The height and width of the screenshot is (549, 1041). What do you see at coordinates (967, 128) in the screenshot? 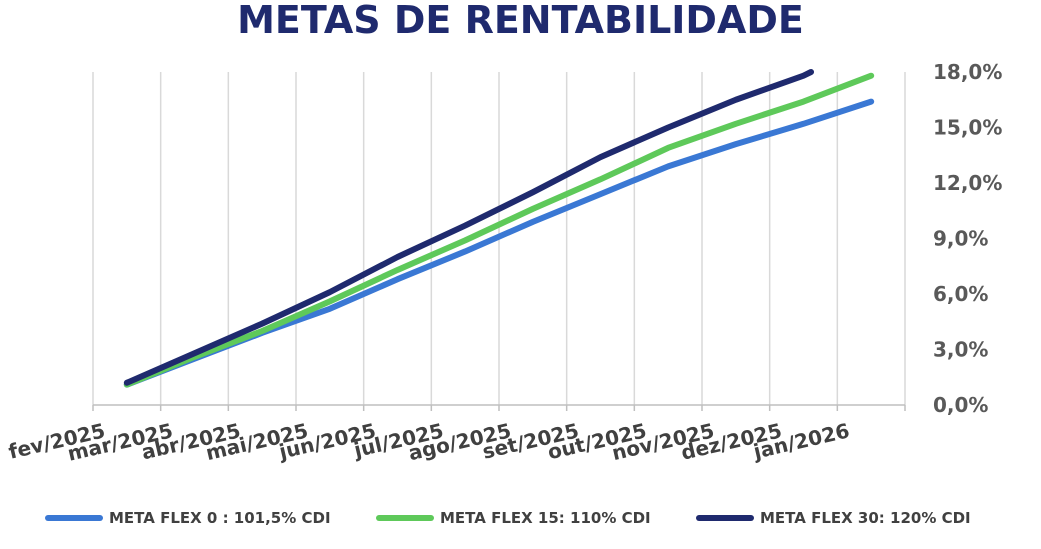
I see `y-tick-label: 15,0%` at bounding box center [967, 128].